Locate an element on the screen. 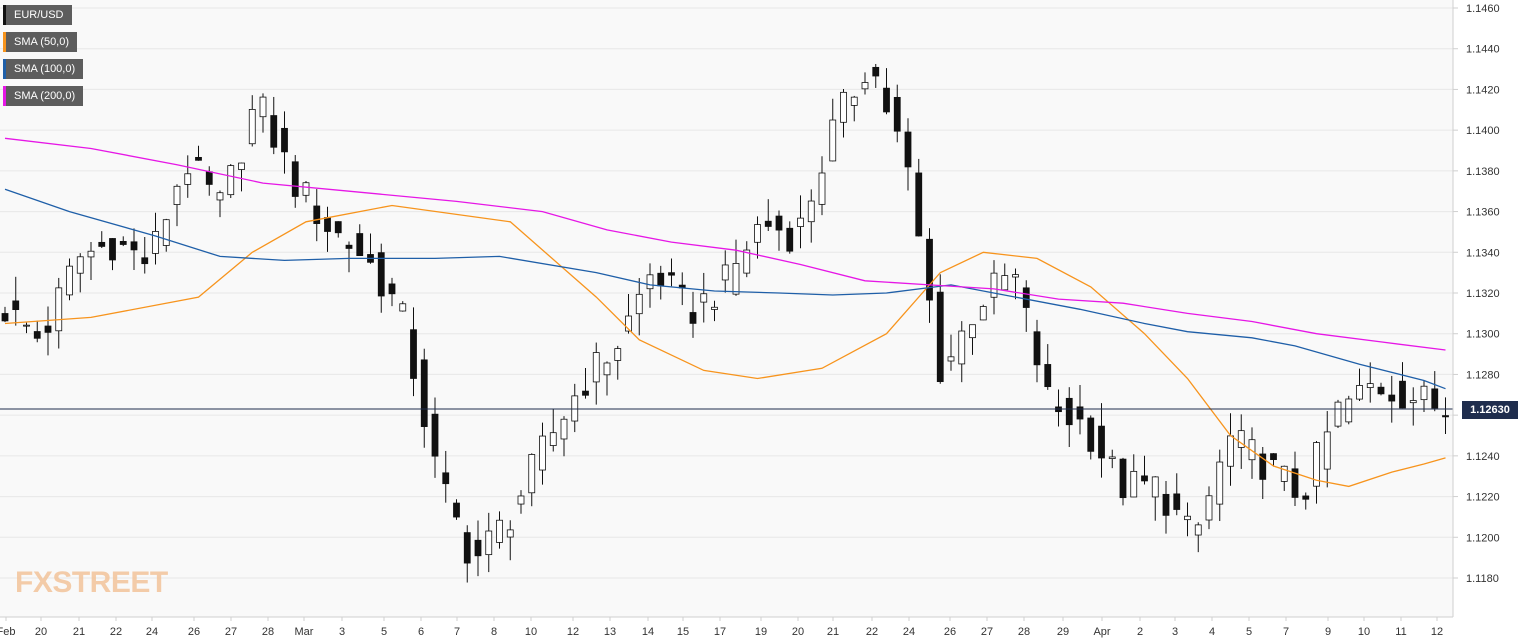 This screenshot has width=1531, height=643. x-tick-label: Mar is located at coordinates (304, 632).